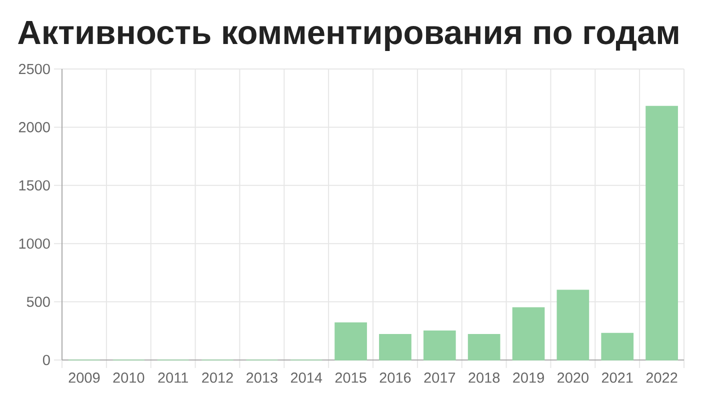 This screenshot has height=400, width=724. What do you see at coordinates (46, 360) in the screenshot?
I see `y-tick-label: 0` at bounding box center [46, 360].